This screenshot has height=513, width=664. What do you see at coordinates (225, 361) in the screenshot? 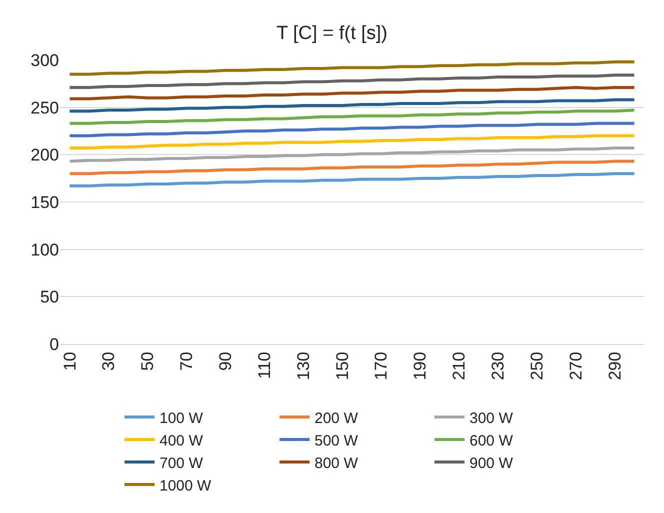
I see `x-tick-label: 90` at bounding box center [225, 361].